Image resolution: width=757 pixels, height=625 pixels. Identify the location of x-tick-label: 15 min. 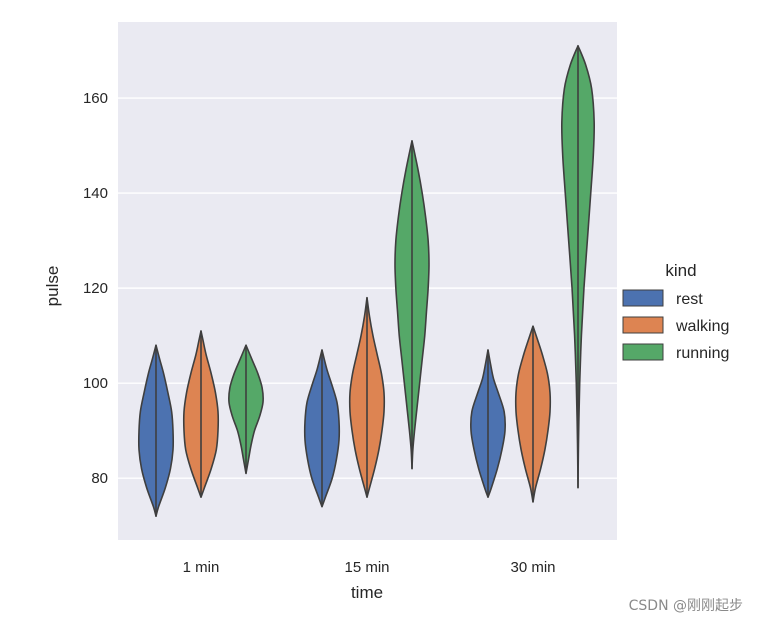
(366, 567).